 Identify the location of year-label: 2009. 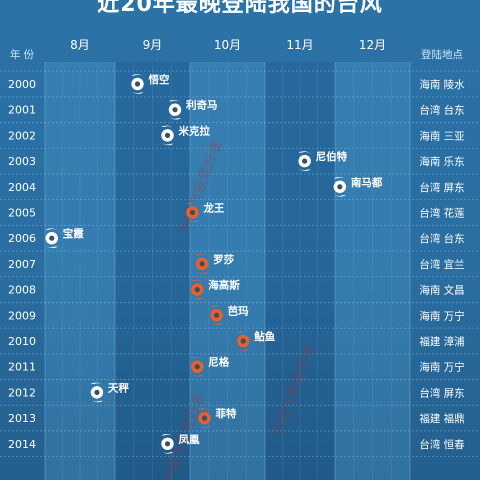
(22, 315).